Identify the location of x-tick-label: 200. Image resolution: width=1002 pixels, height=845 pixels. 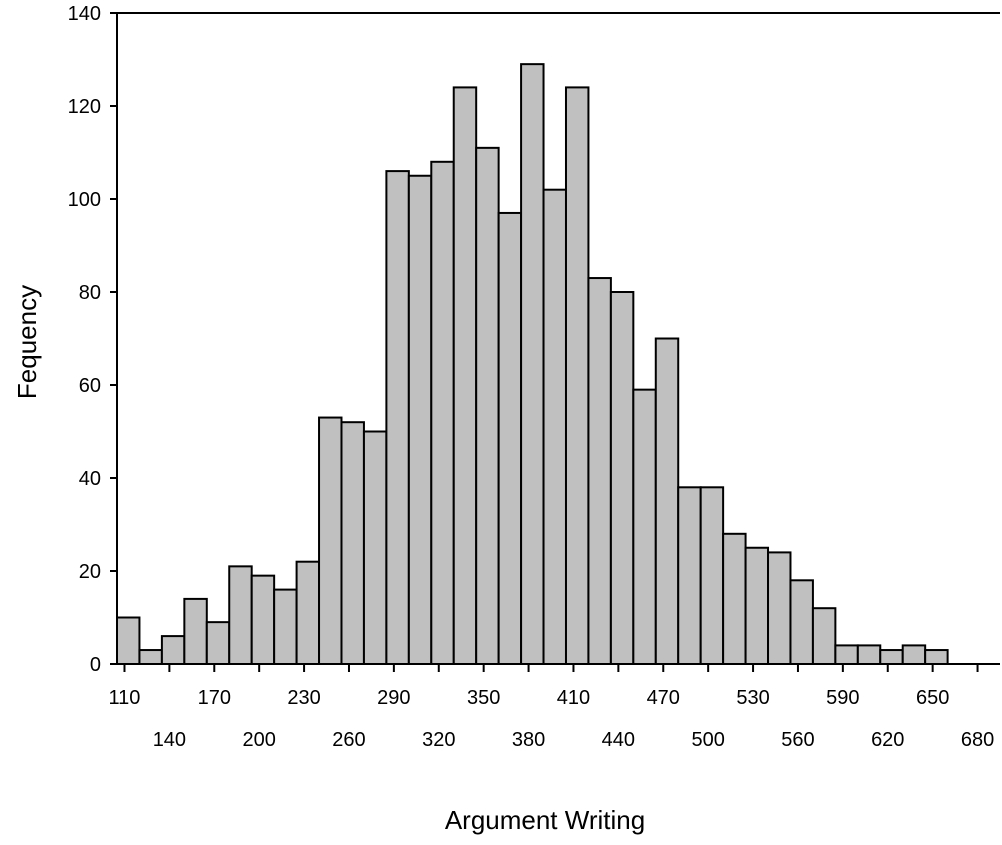
(258, 740).